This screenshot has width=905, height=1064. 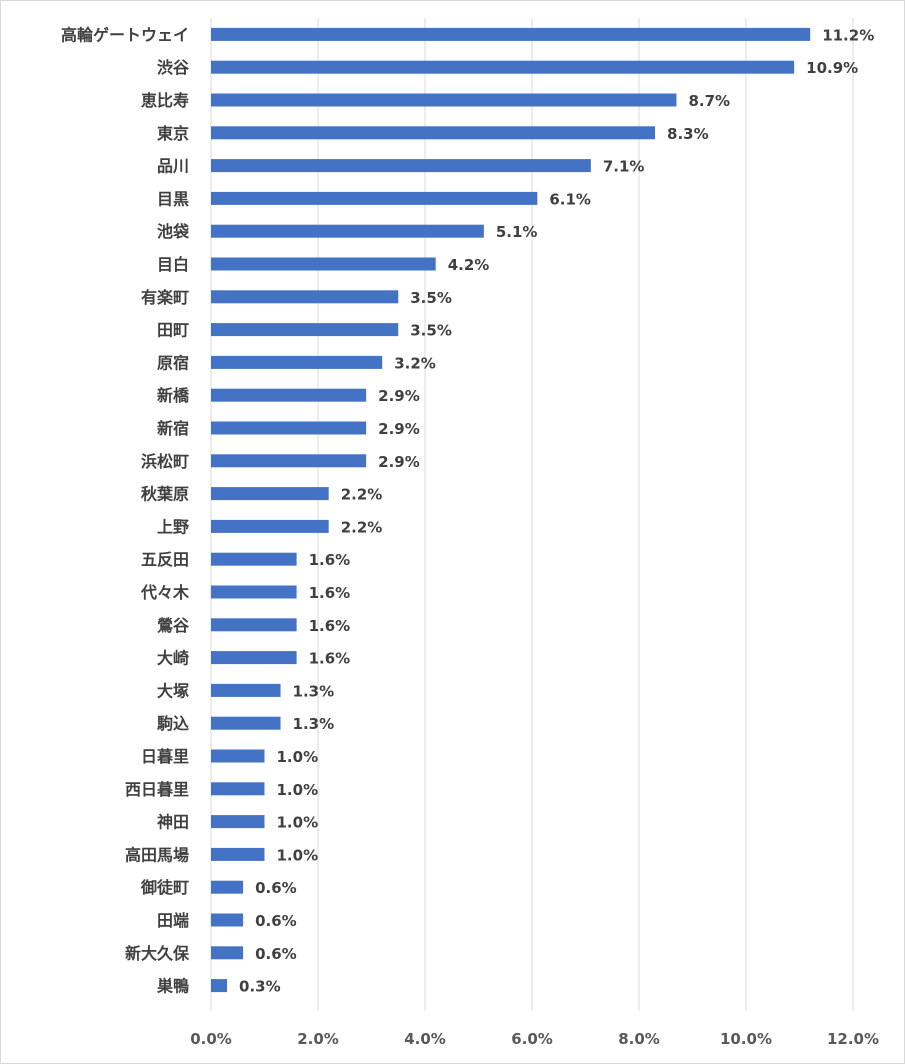 I want to click on category-label: 上野, so click(x=173, y=526).